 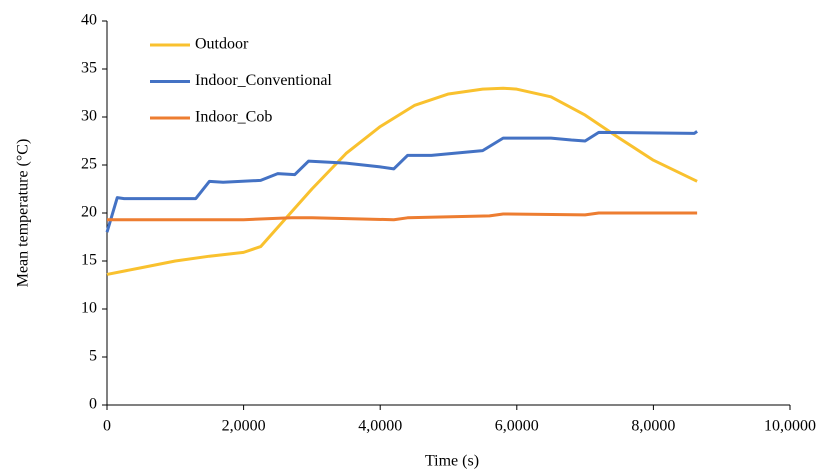 What do you see at coordinates (89, 164) in the screenshot?
I see `y-tick-label: 25` at bounding box center [89, 164].